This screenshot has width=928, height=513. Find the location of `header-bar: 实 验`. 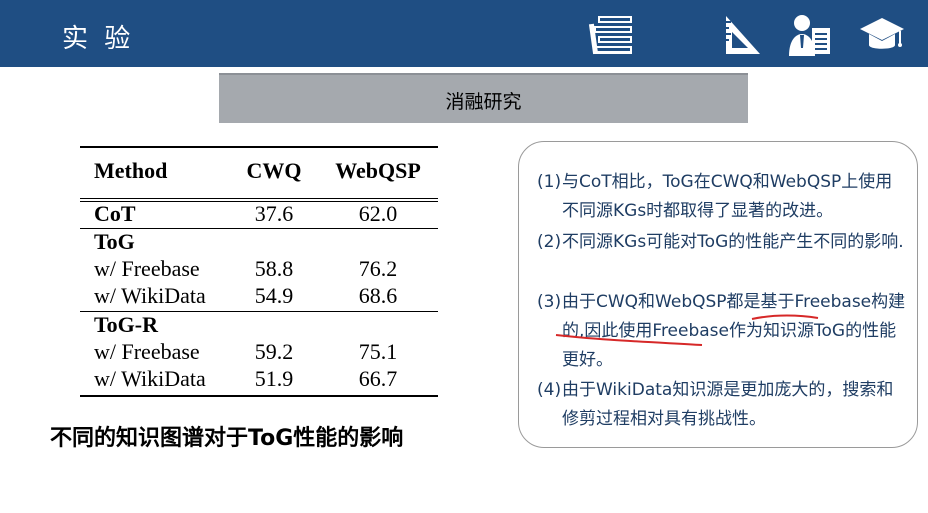

header-bar: 实 验 is located at coordinates (464, 33).